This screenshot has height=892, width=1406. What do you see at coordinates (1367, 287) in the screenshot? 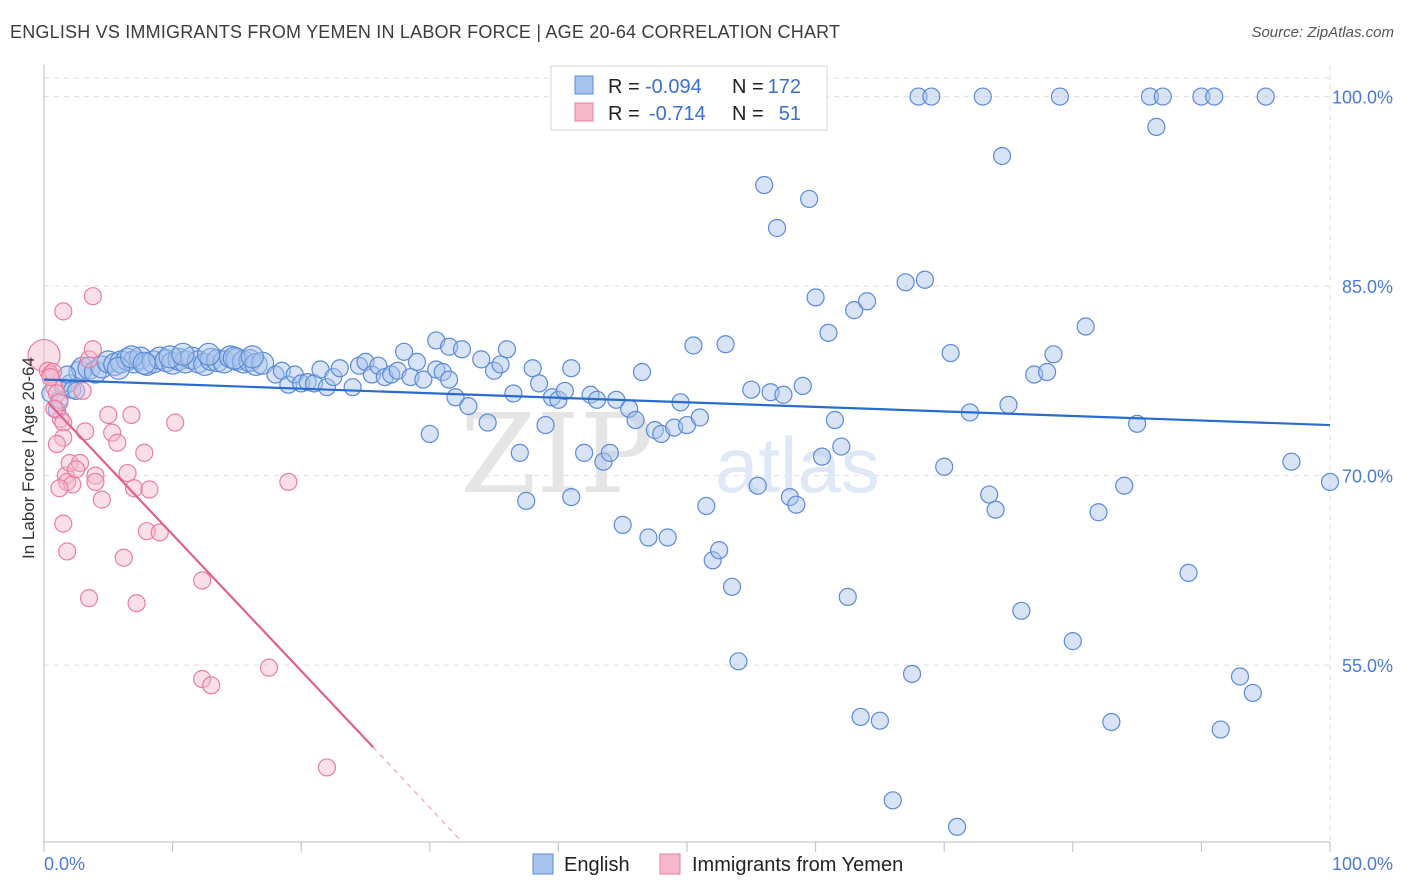
I see `y-tick-label-2: 85.0%` at bounding box center [1367, 287].